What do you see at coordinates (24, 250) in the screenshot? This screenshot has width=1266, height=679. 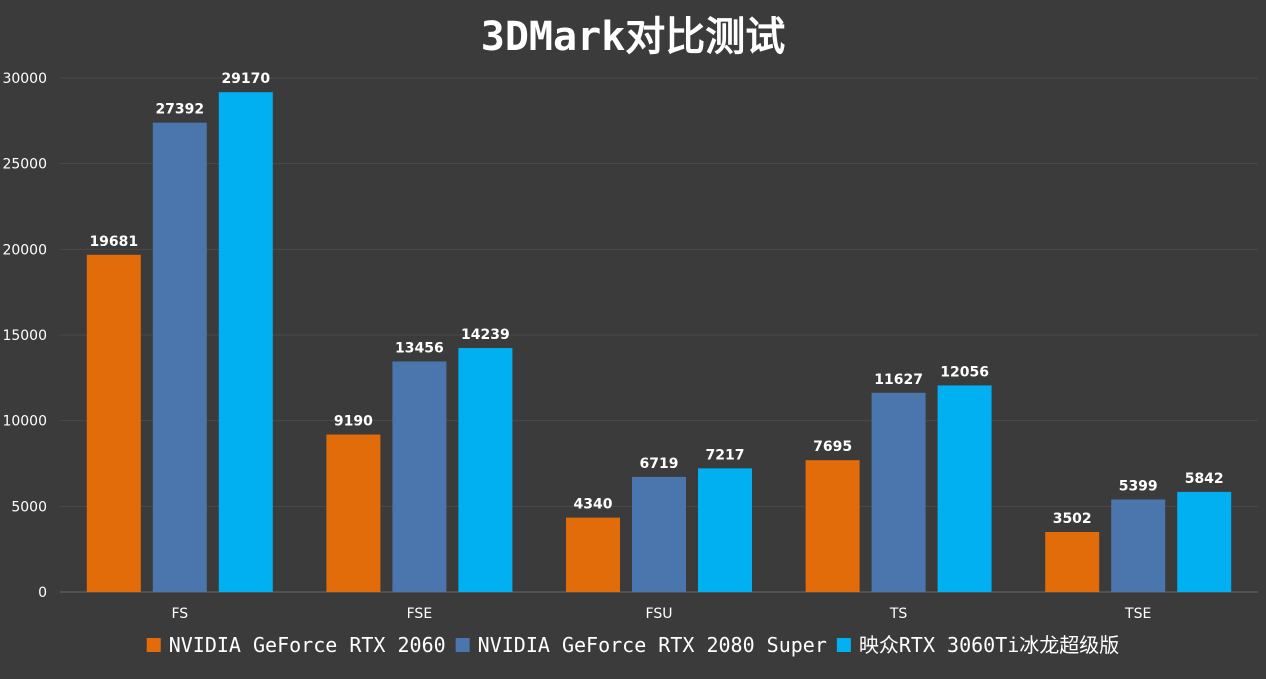 I see `y-tick-label: 20000` at bounding box center [24, 250].